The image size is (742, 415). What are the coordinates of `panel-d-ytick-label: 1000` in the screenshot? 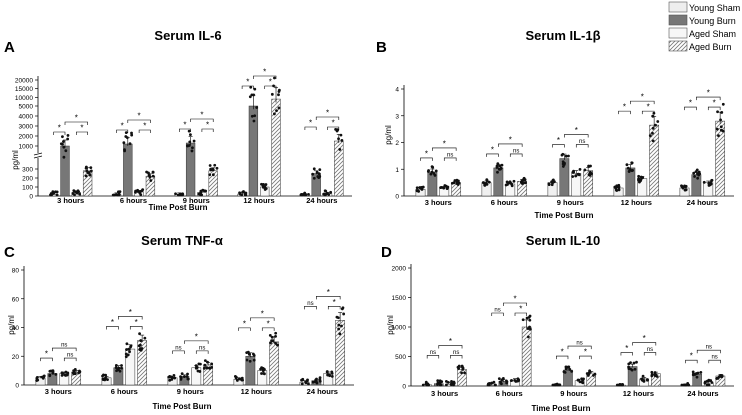 It's located at (399, 328).